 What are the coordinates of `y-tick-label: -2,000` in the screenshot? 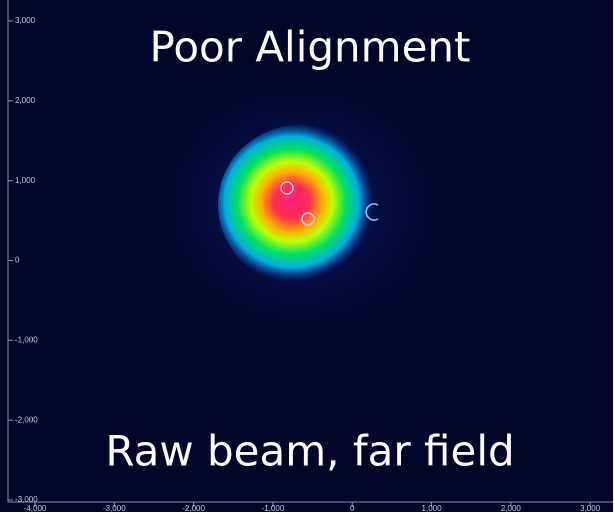 It's located at (26, 419).